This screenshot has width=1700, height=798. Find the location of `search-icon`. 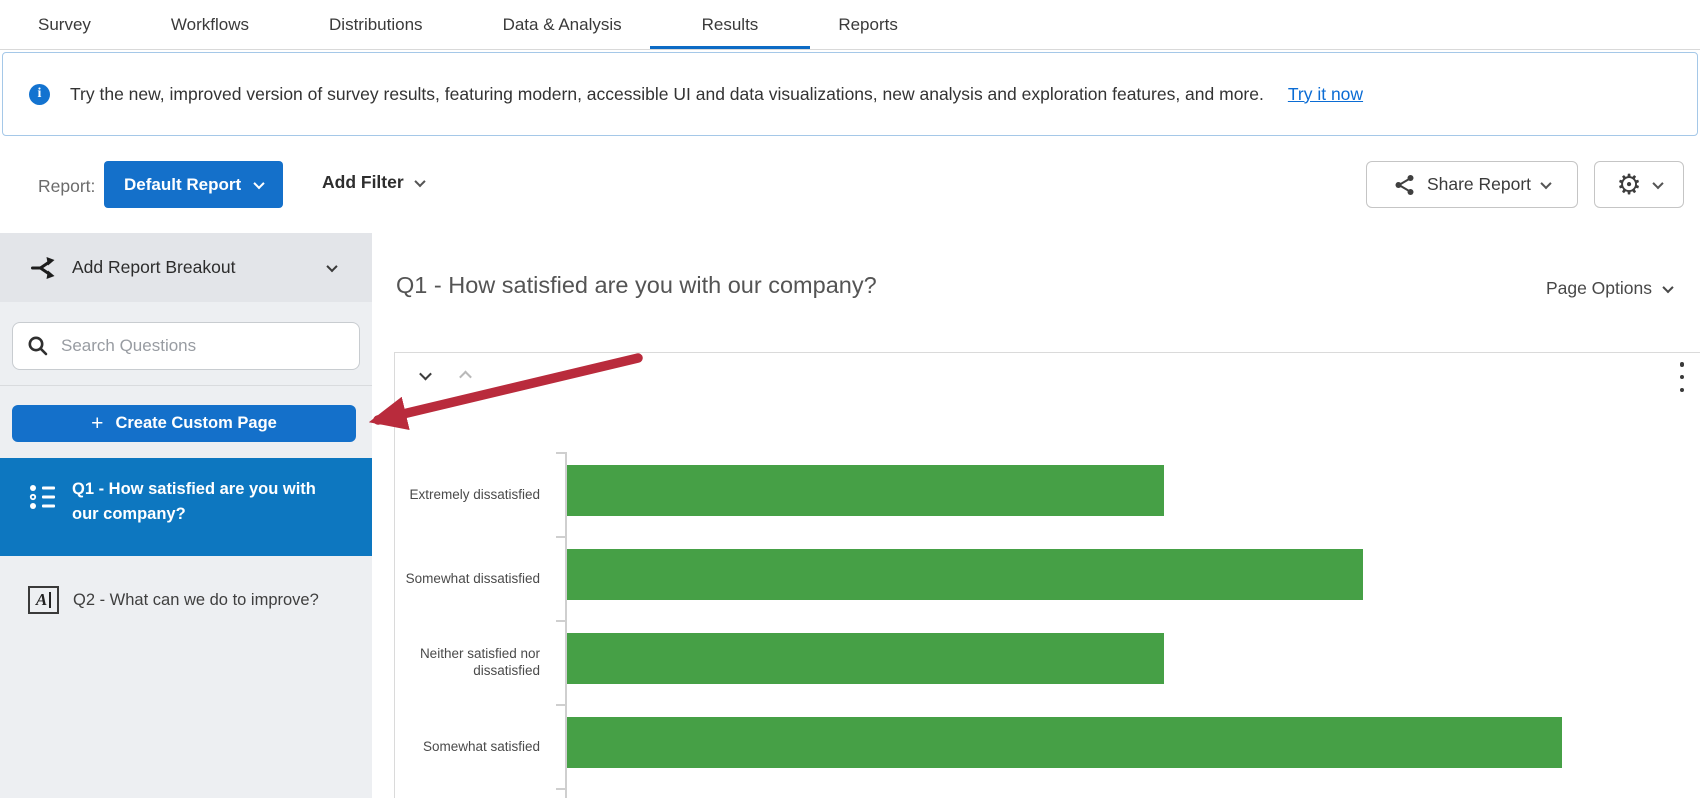

search-icon is located at coordinates (38, 346).